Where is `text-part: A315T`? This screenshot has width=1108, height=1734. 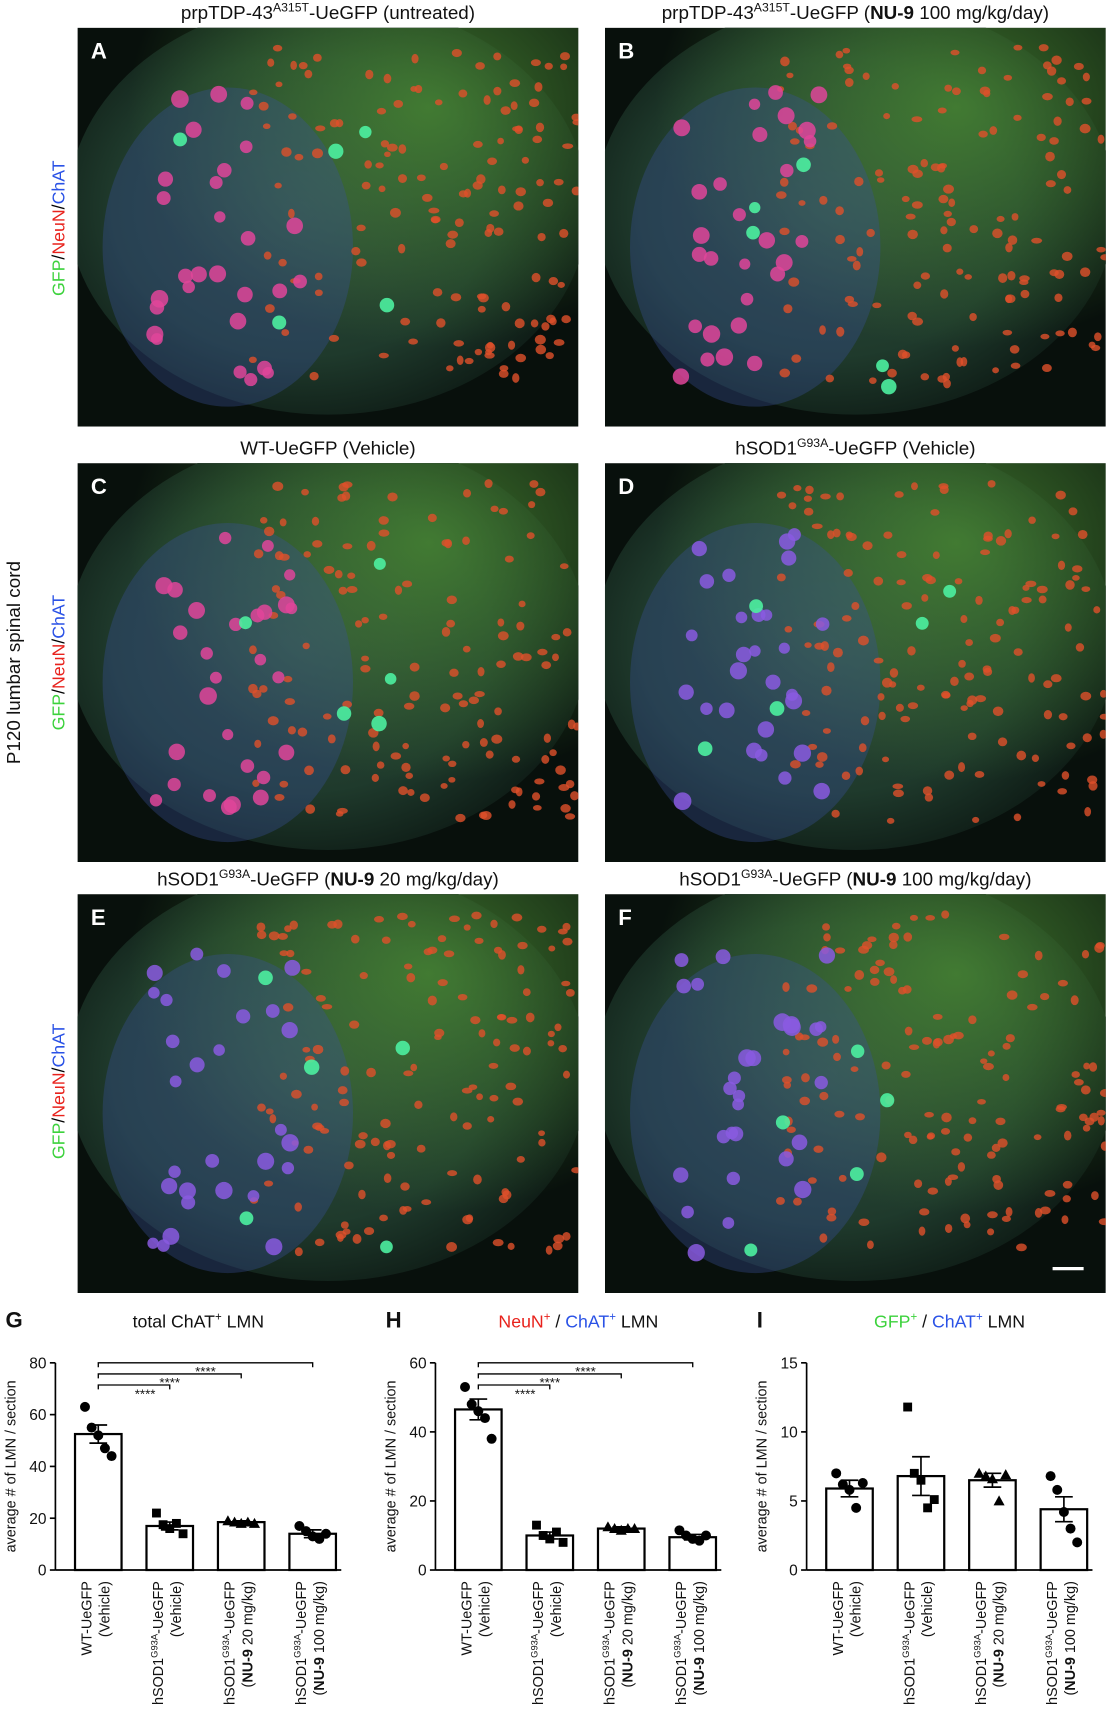
text-part: A315T is located at coordinates (291, 8).